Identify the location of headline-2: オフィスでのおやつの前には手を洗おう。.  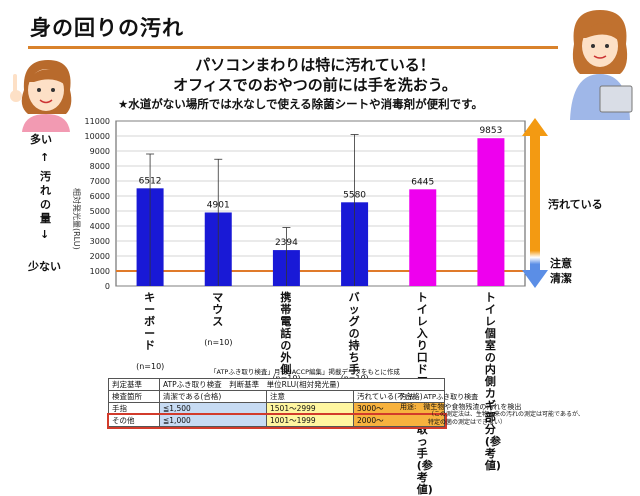
(315, 85).